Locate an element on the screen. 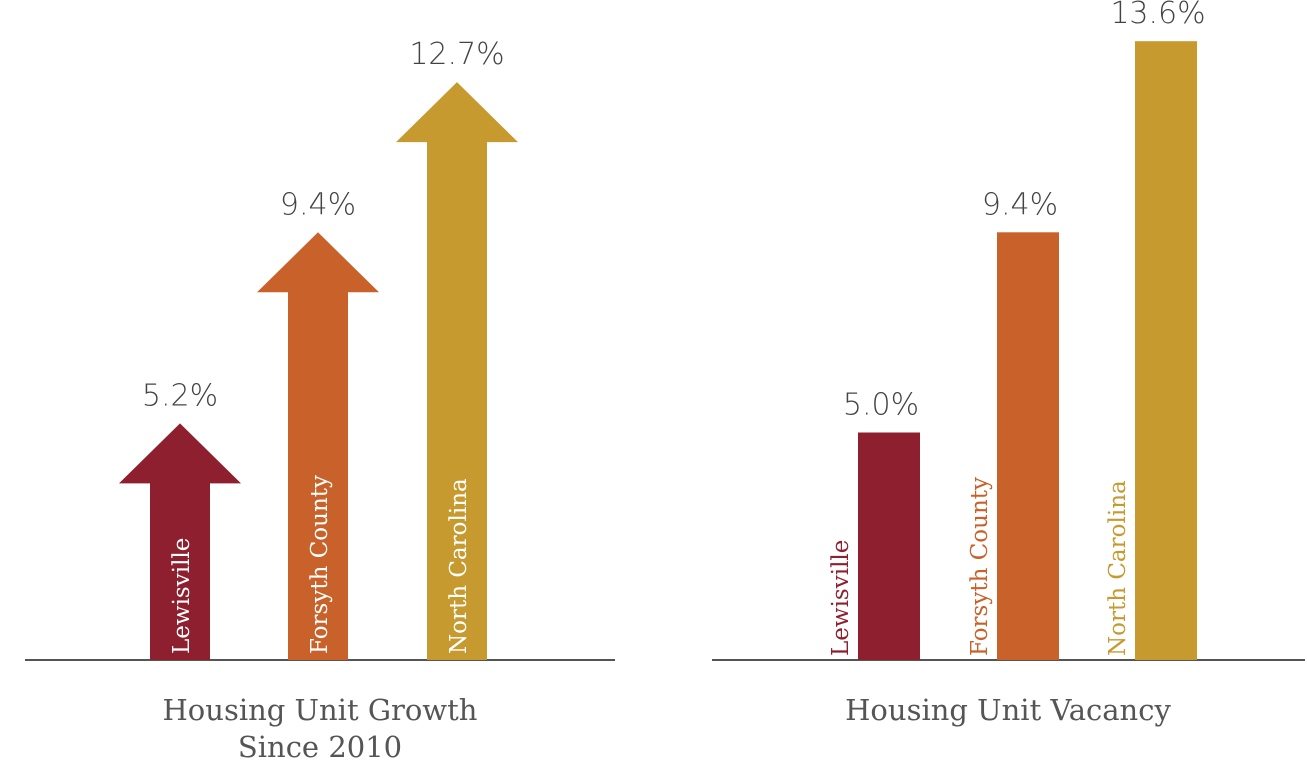 The height and width of the screenshot is (768, 1307). value-label: 5.2% is located at coordinates (180, 395).